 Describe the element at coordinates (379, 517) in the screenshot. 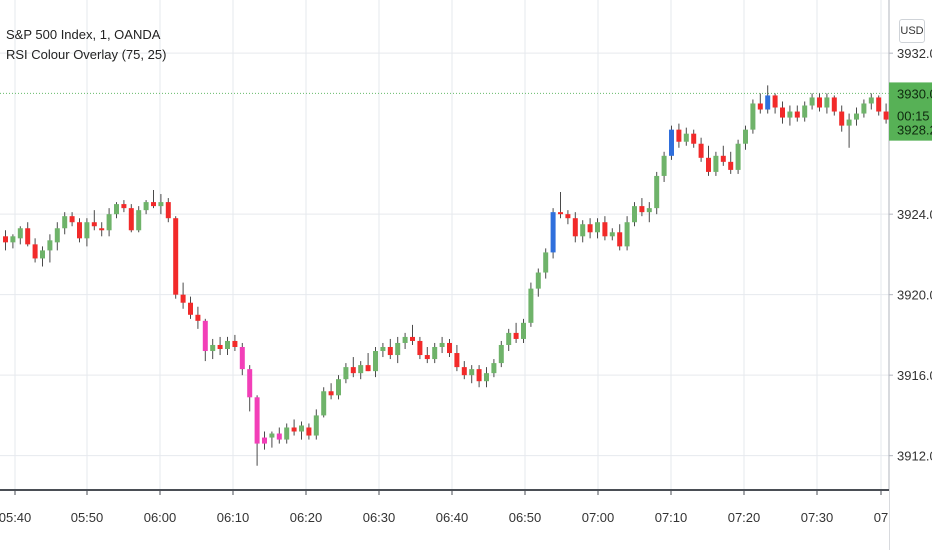

I see `time-tick-label: 06:30` at that location.